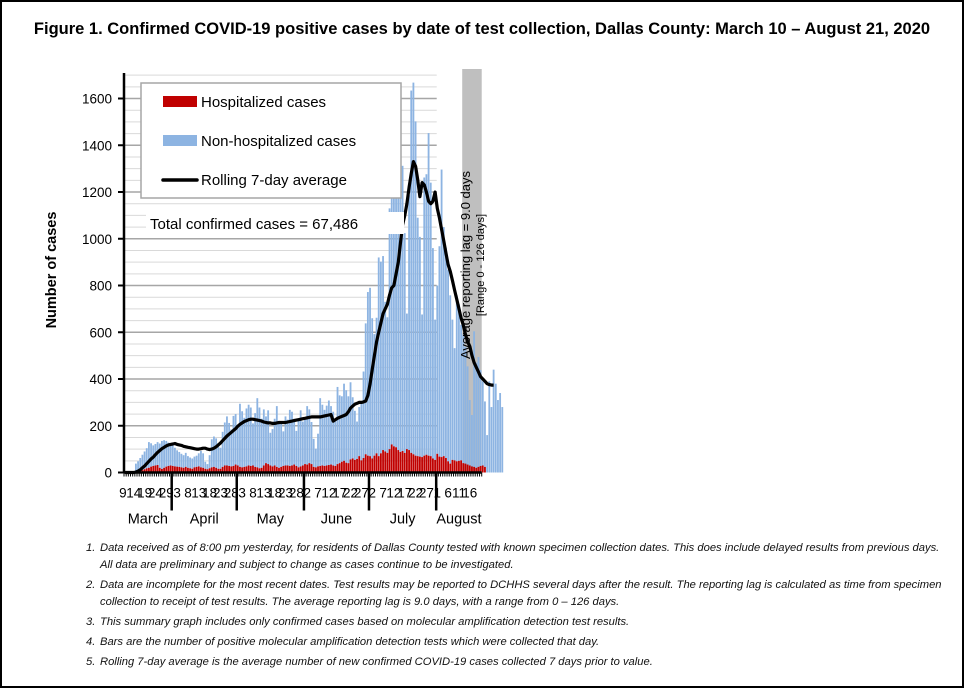 This screenshot has height=688, width=964. Describe the element at coordinates (144, 493) in the screenshot. I see `x-tick-label: 19` at that location.